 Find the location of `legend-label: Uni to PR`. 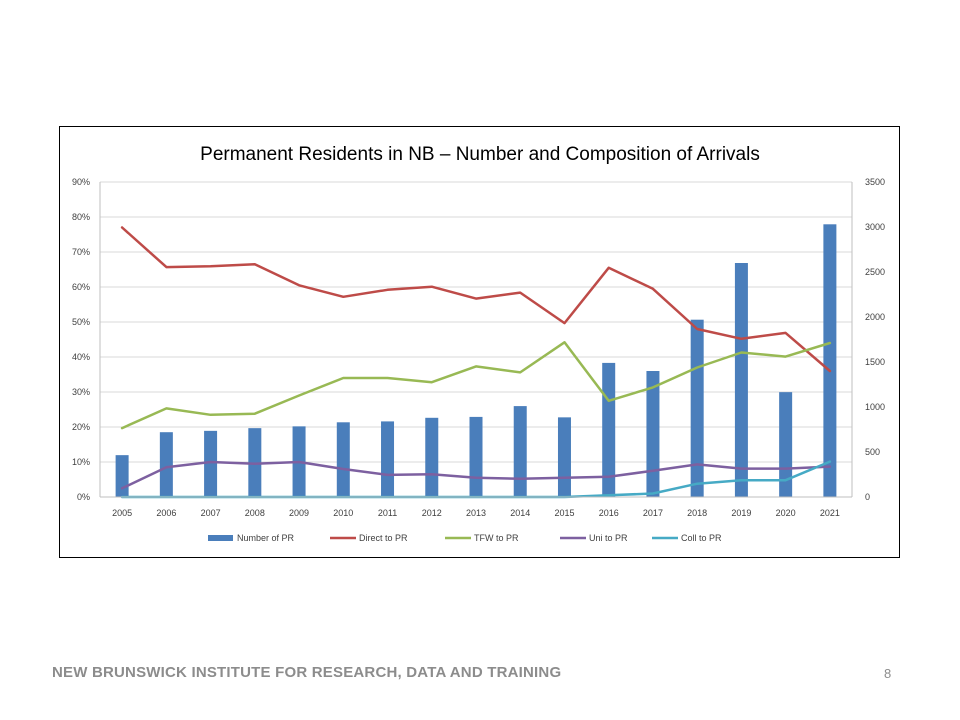

legend-label: Uni to PR is located at coordinates (608, 538).